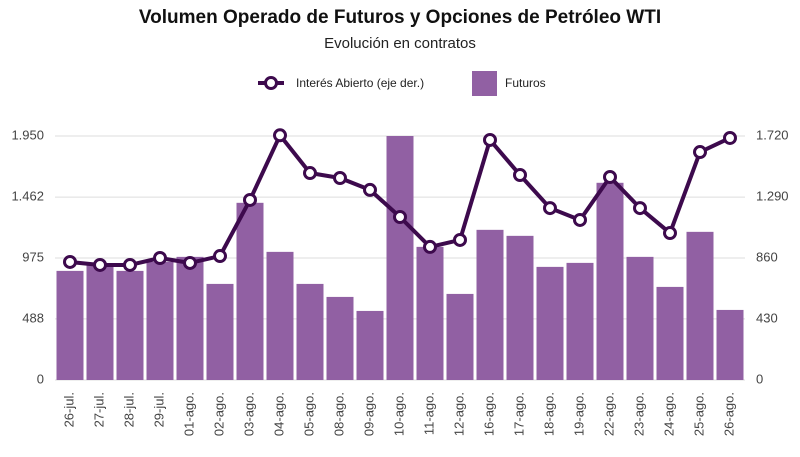 The height and width of the screenshot is (457, 800). What do you see at coordinates (484, 83) in the screenshot?
I see `legend-swatch` at bounding box center [484, 83].